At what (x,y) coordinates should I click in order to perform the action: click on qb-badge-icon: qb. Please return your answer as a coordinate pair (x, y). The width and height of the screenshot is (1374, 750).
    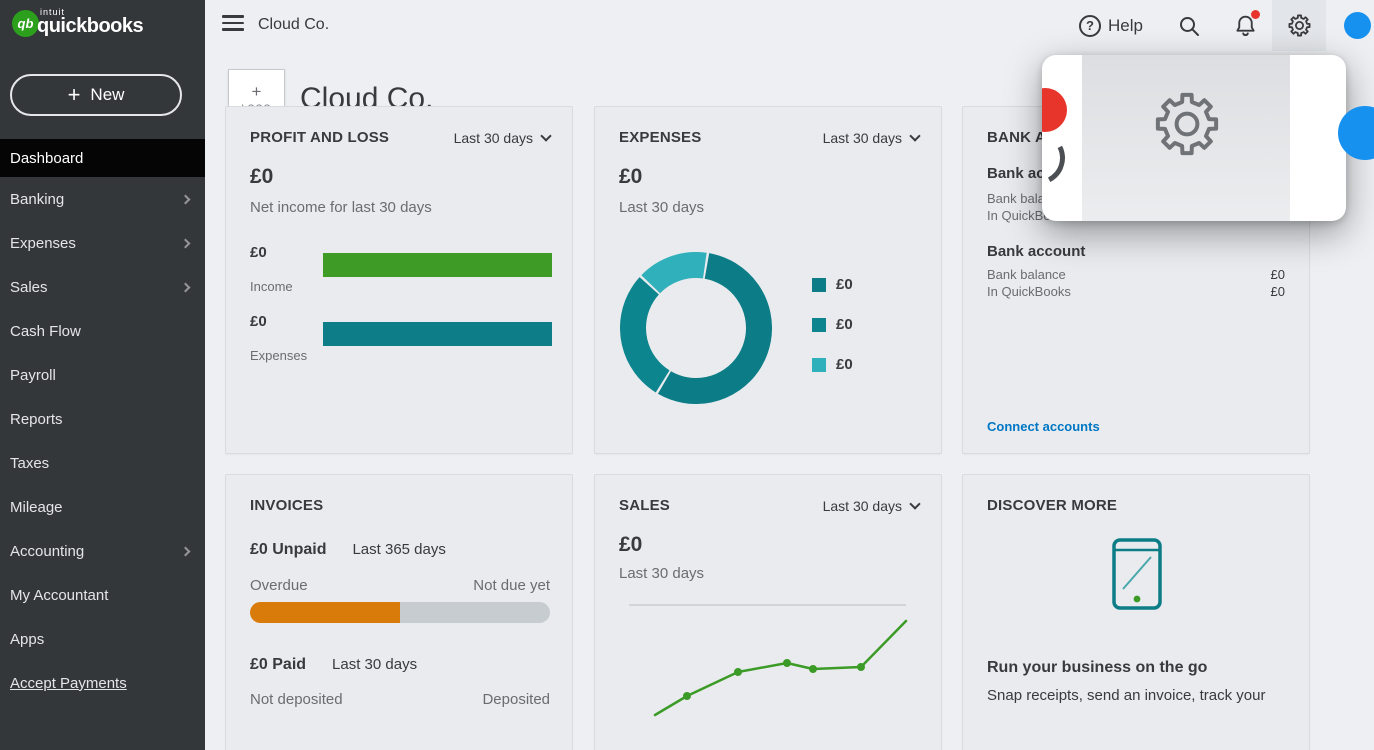
    Looking at the image, I should click on (25, 23).